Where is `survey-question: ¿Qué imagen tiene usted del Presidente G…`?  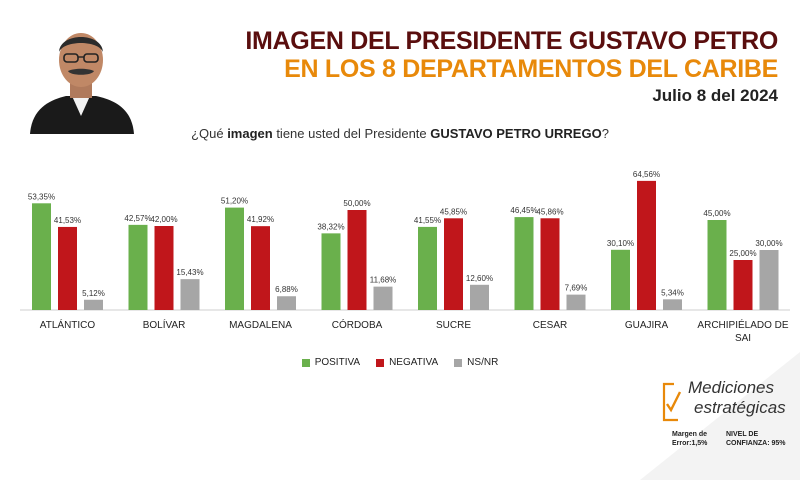
survey-question: ¿Qué imagen tiene usted del Presidente G… is located at coordinates (400, 133).